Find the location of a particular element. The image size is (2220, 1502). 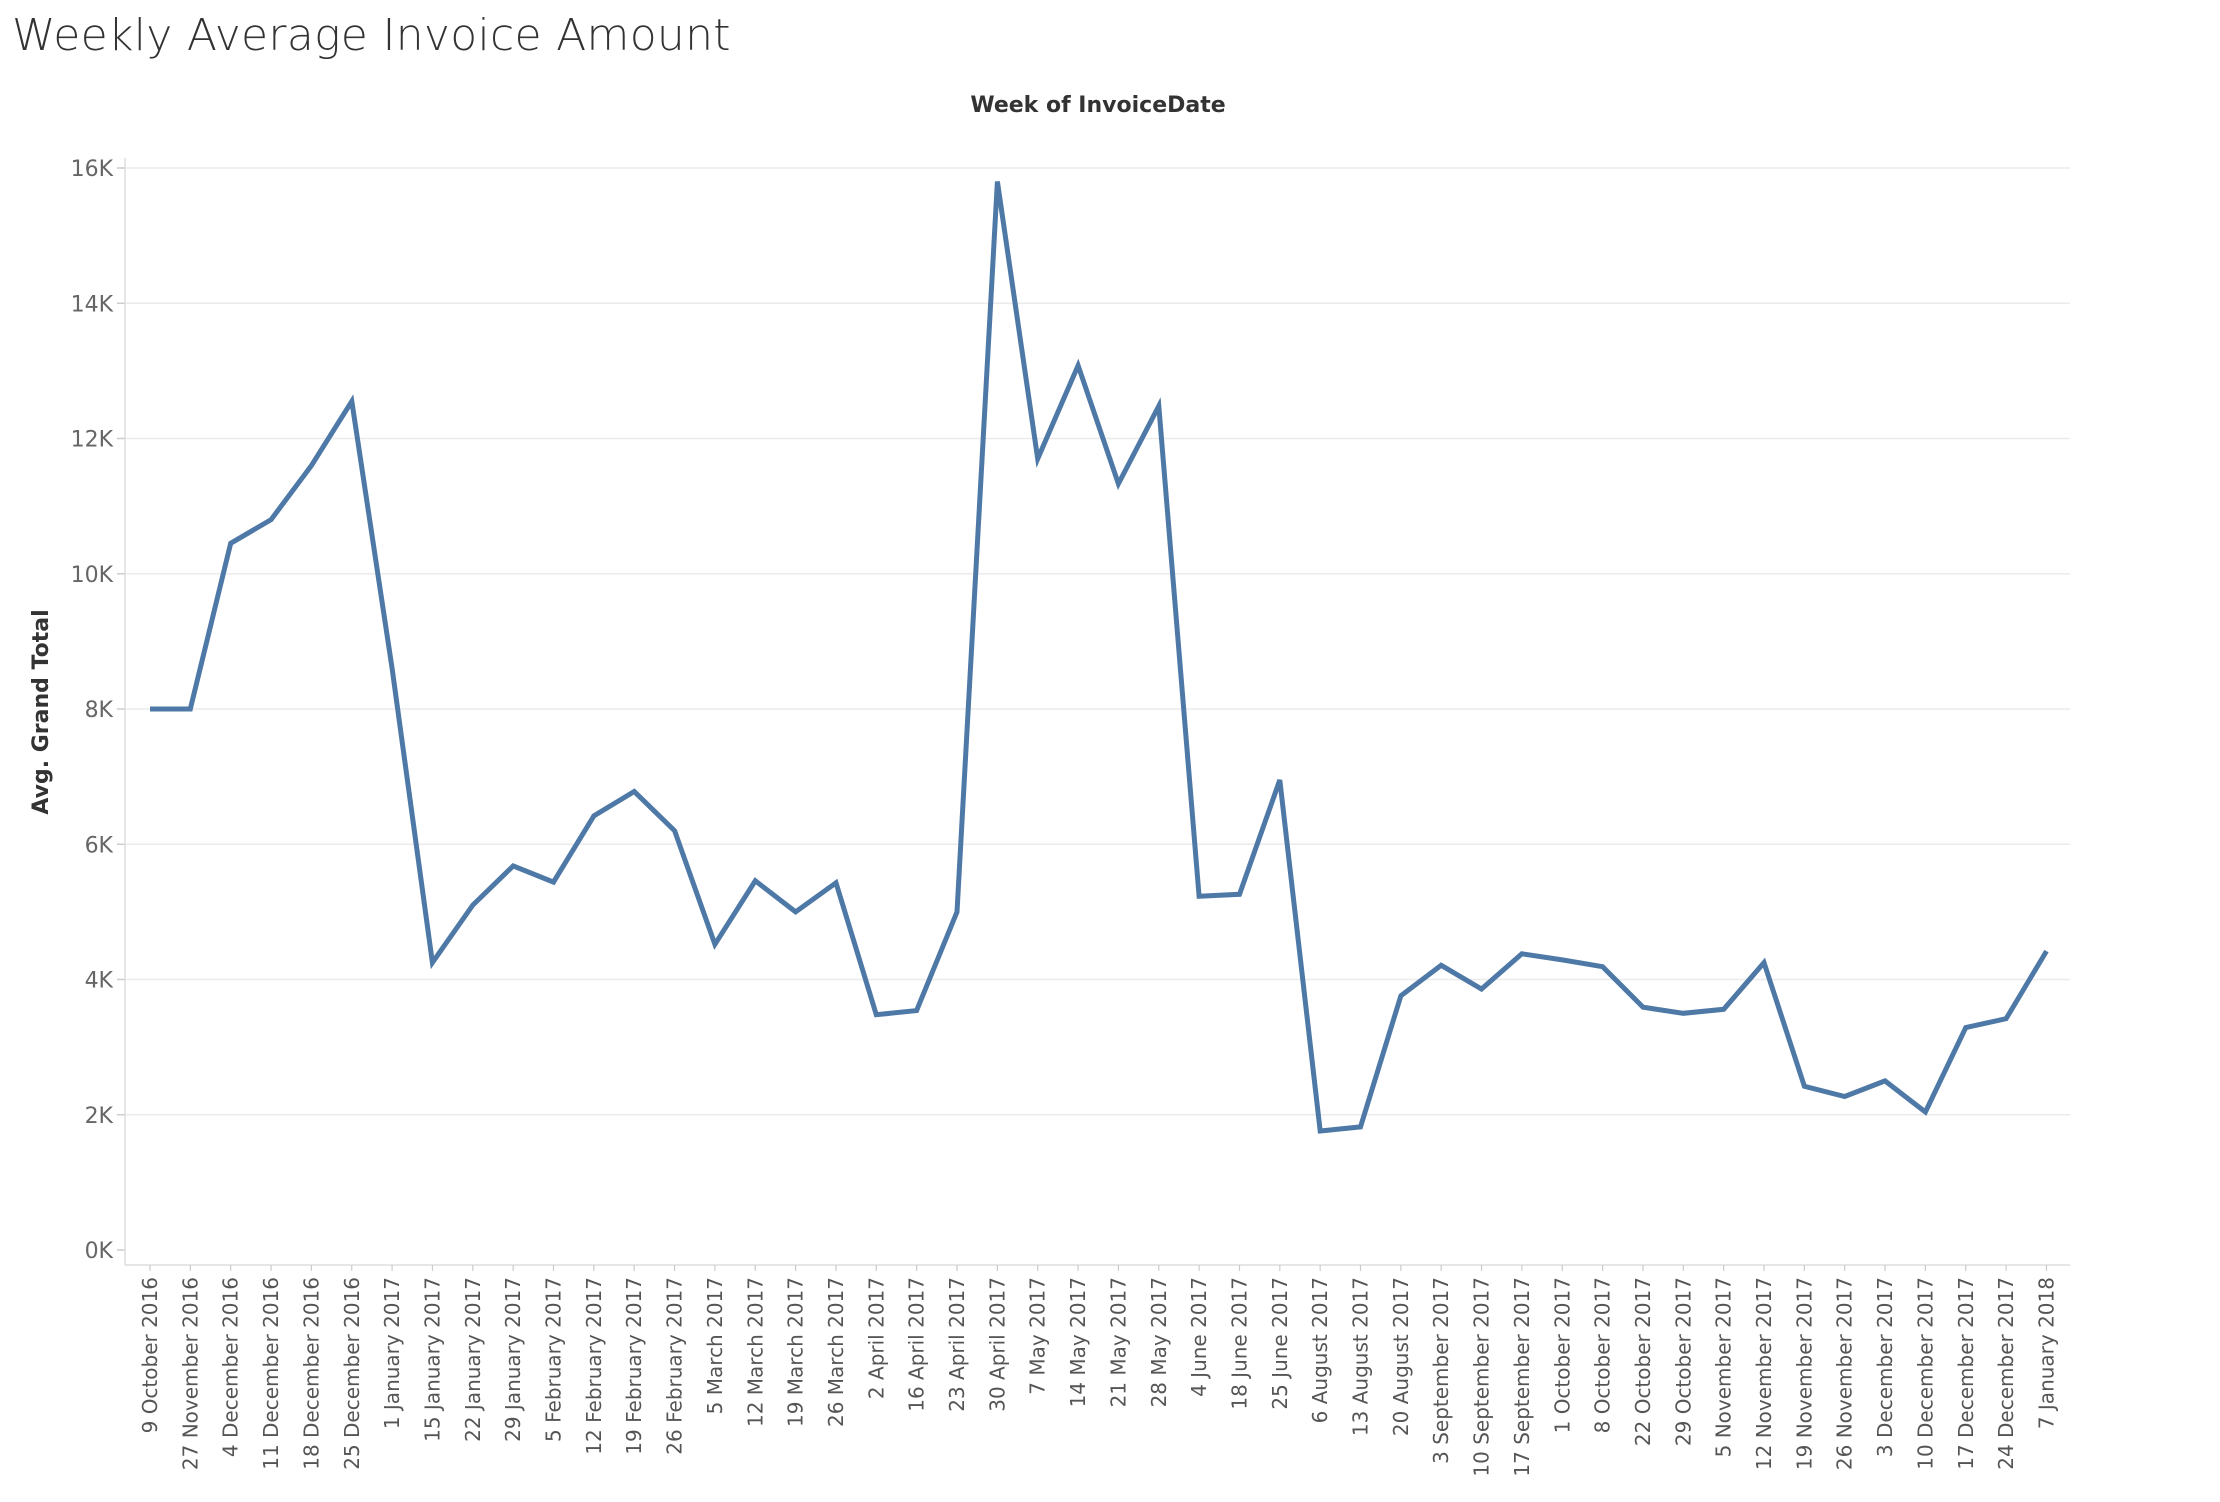

x-tick-label: 12 February 2017 is located at coordinates (594, 1366).